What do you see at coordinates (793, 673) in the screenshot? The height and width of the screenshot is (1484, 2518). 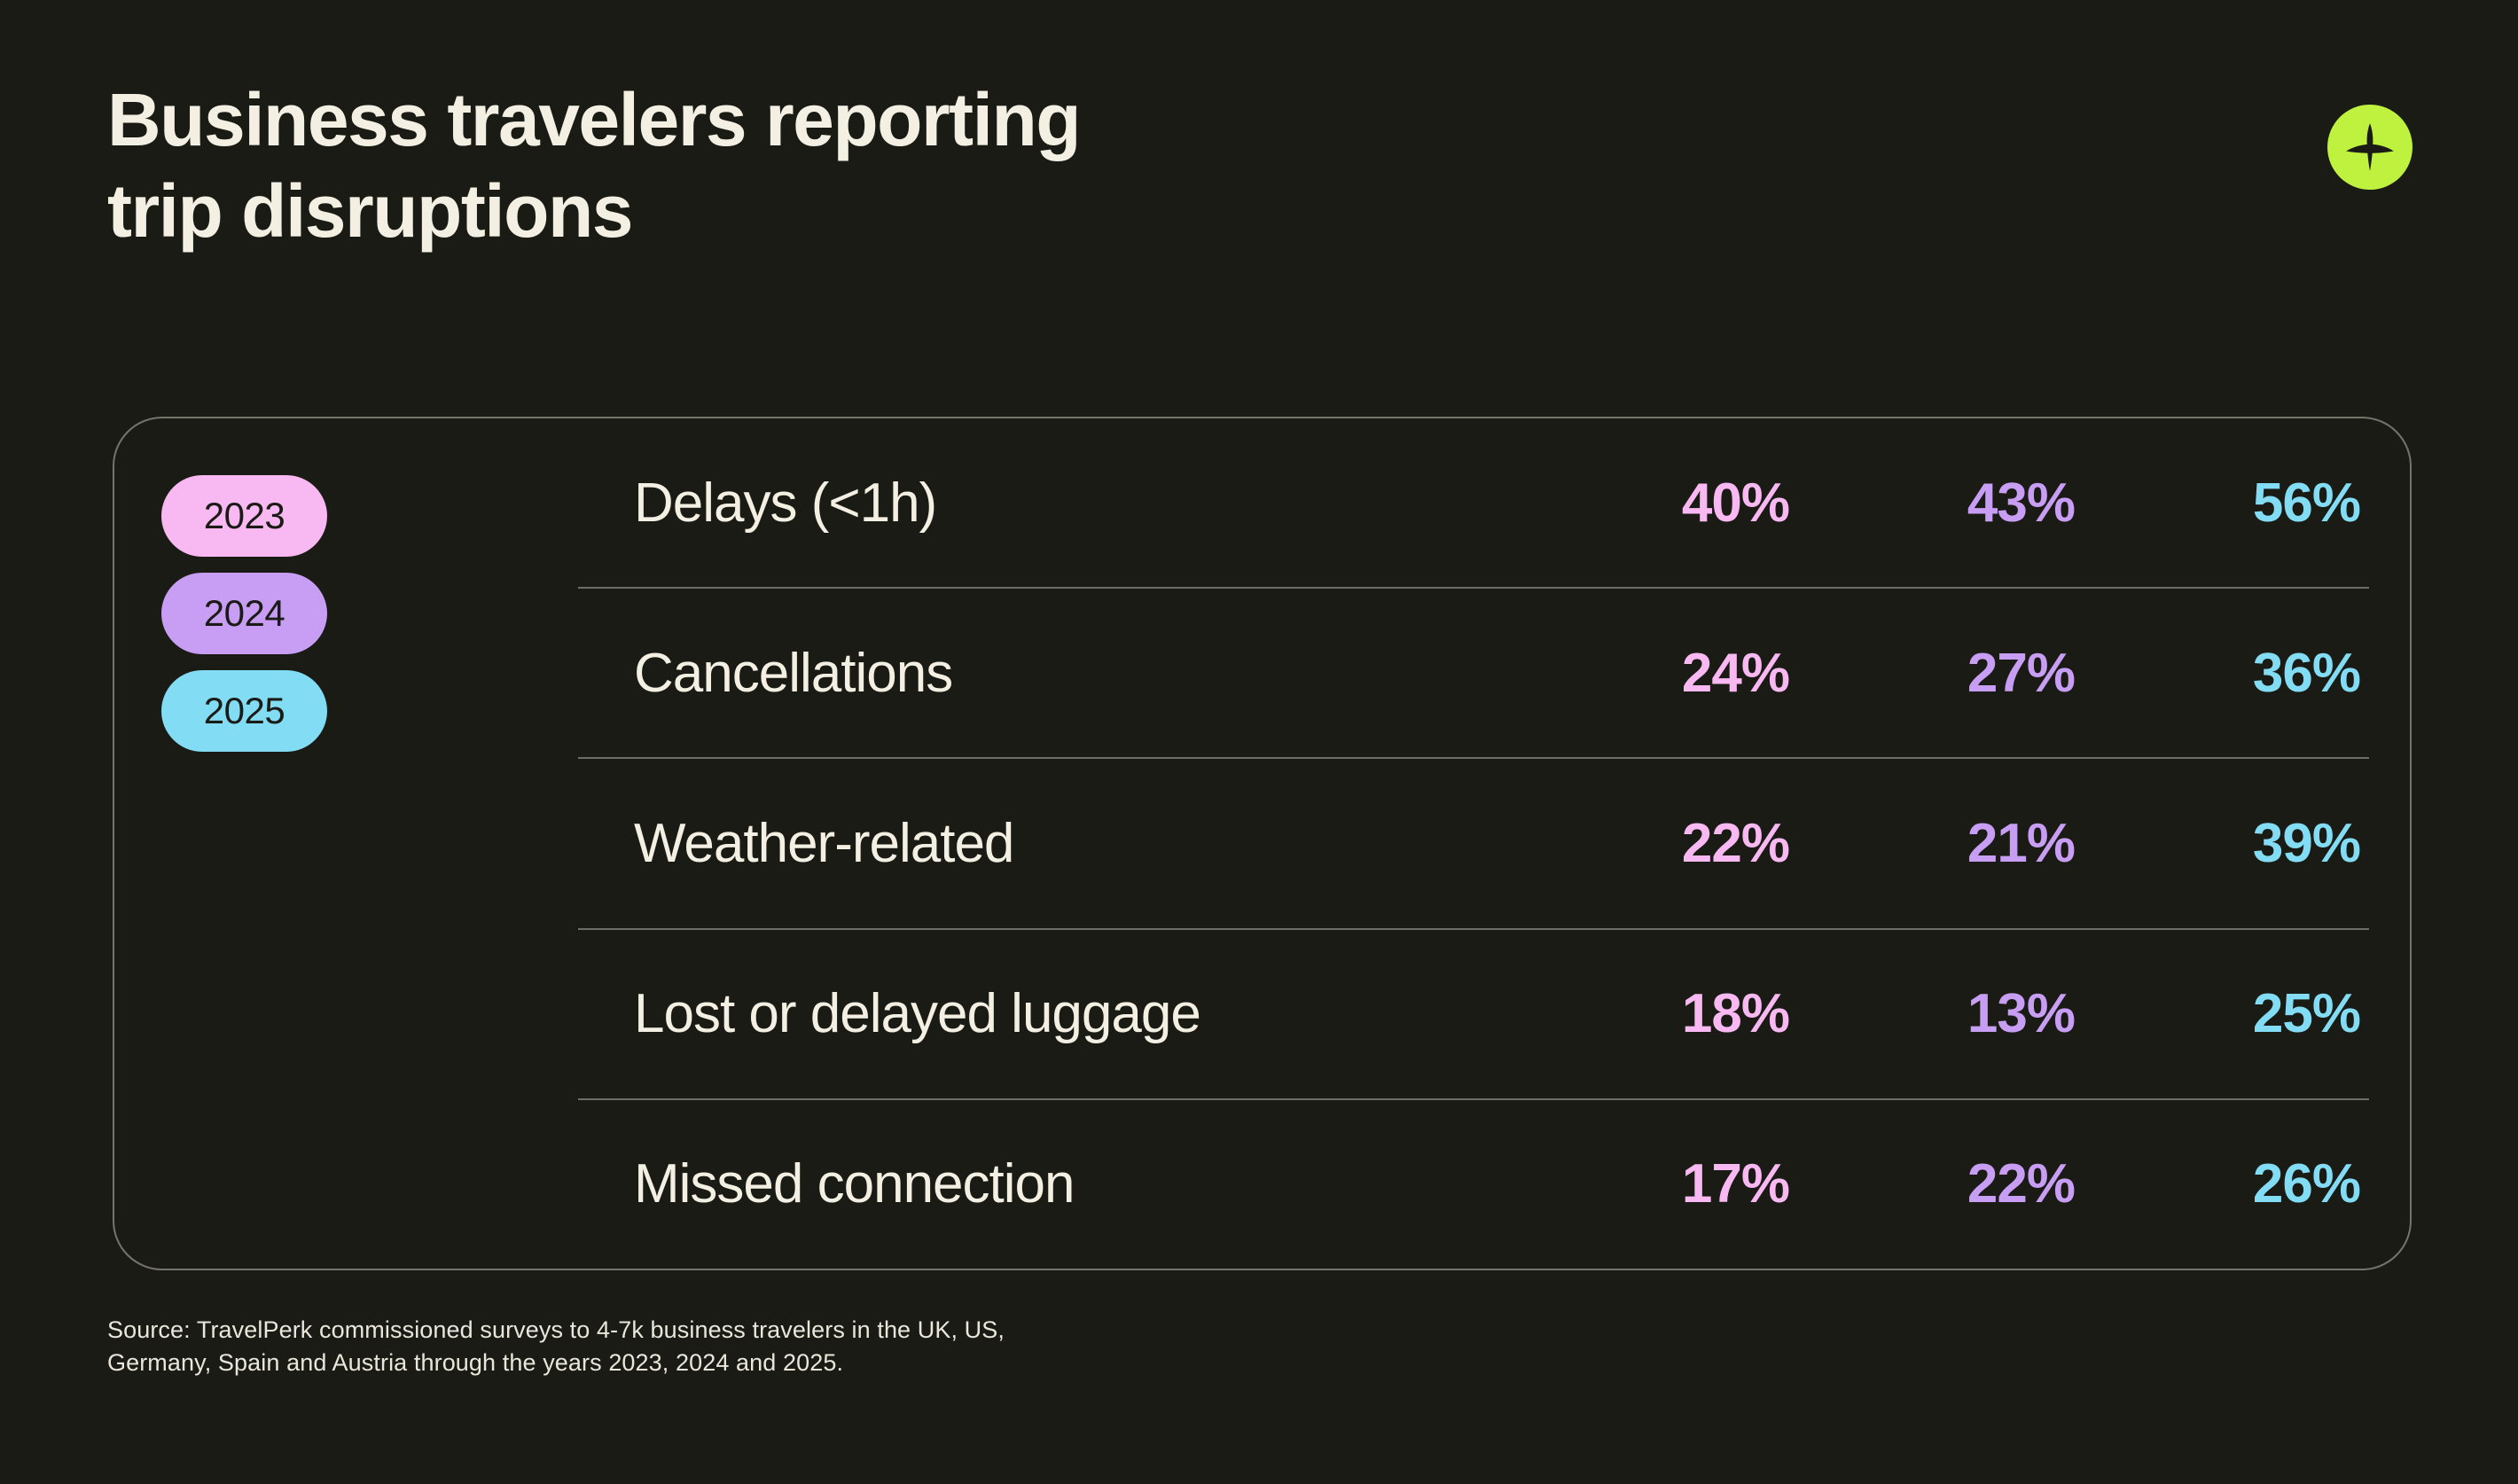 I see `row-label: Cancellations` at bounding box center [793, 673].